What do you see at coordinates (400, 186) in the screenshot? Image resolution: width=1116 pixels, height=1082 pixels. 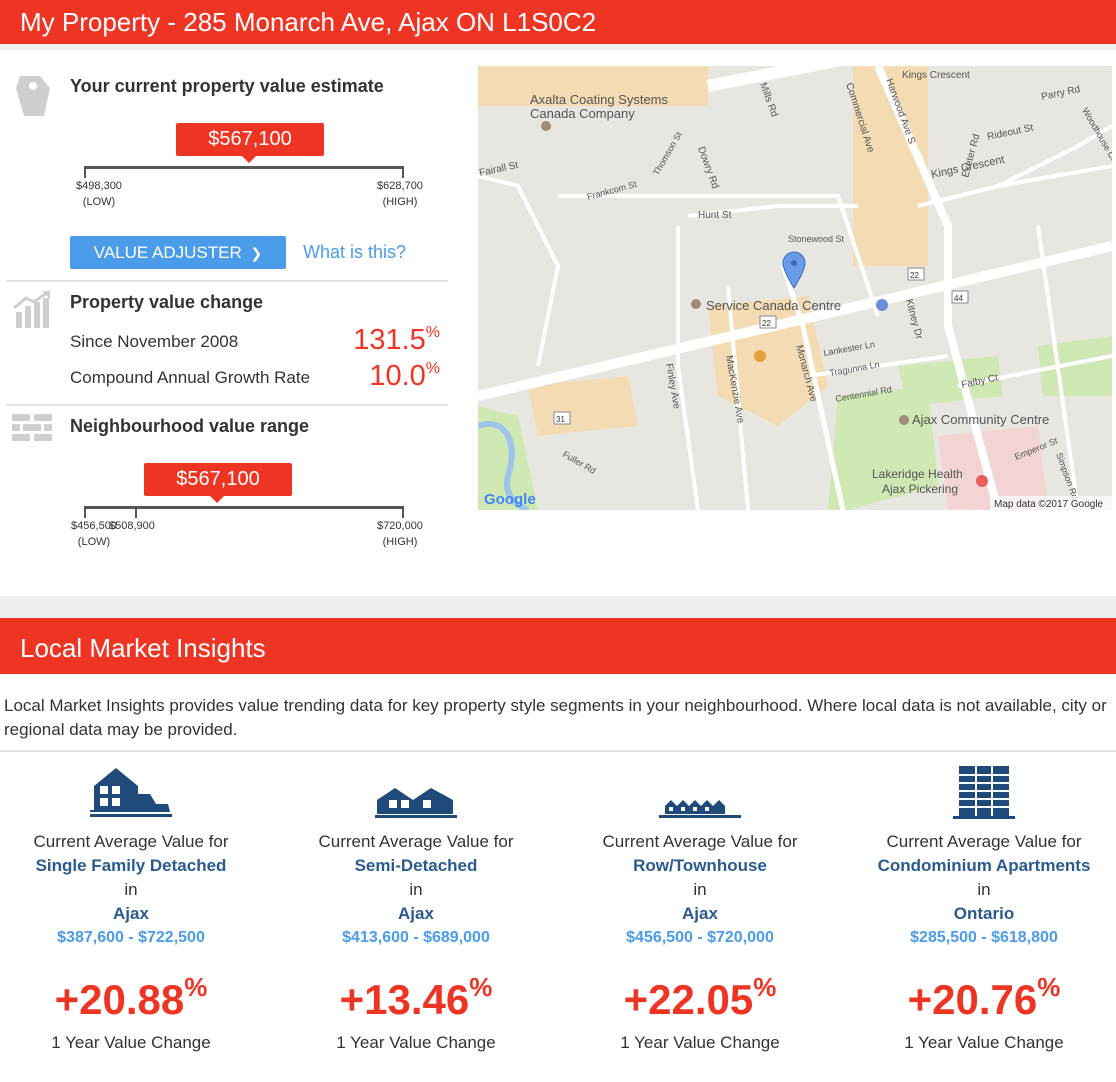 I see `estimate-high-value: $628,700` at bounding box center [400, 186].